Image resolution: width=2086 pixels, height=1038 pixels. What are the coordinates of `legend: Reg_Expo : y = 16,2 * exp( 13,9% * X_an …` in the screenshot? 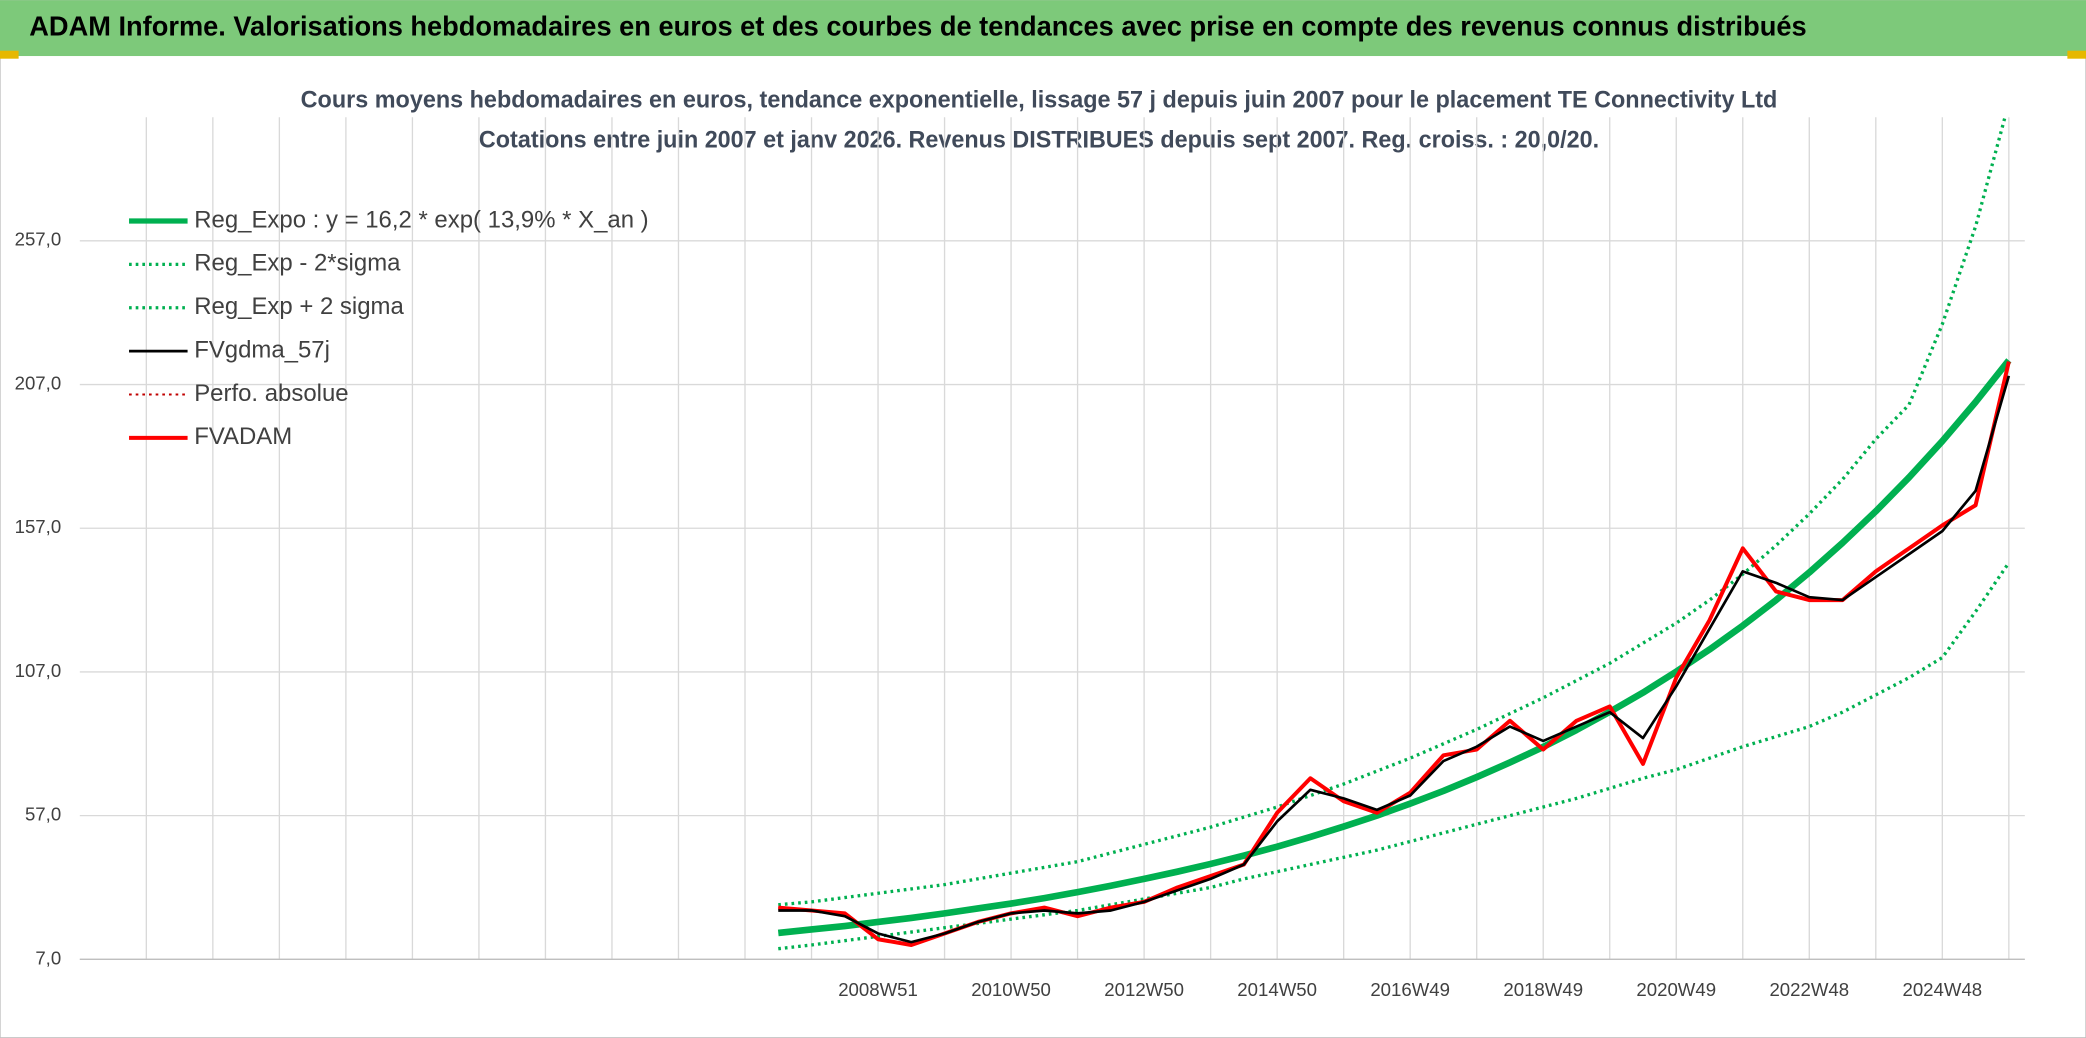 It's located at (389, 328).